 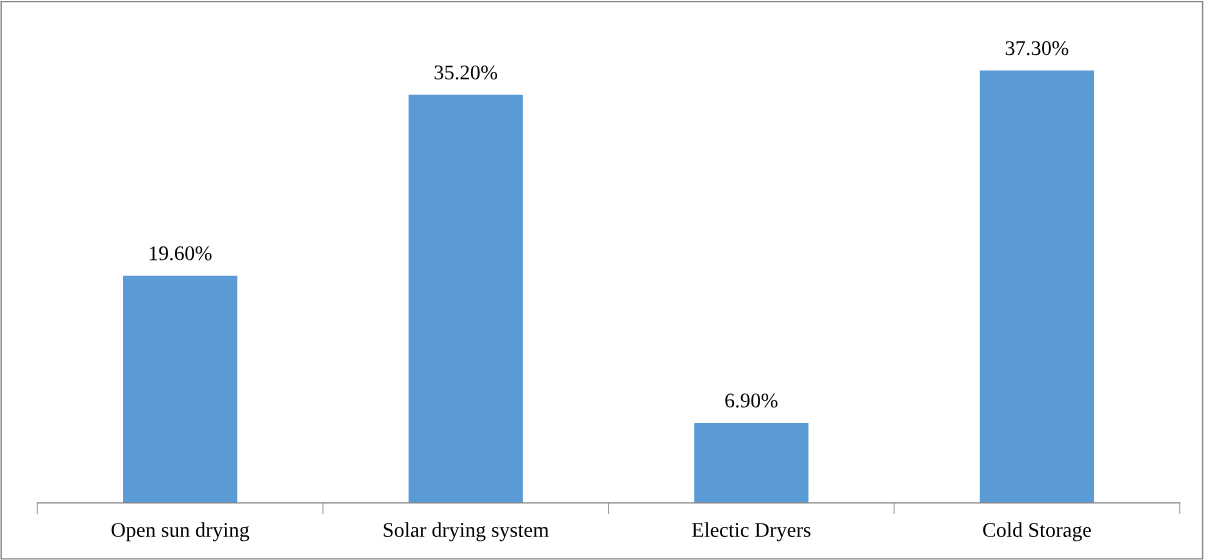 What do you see at coordinates (751, 532) in the screenshot?
I see `x-tick-label: Electic Dryers` at bounding box center [751, 532].